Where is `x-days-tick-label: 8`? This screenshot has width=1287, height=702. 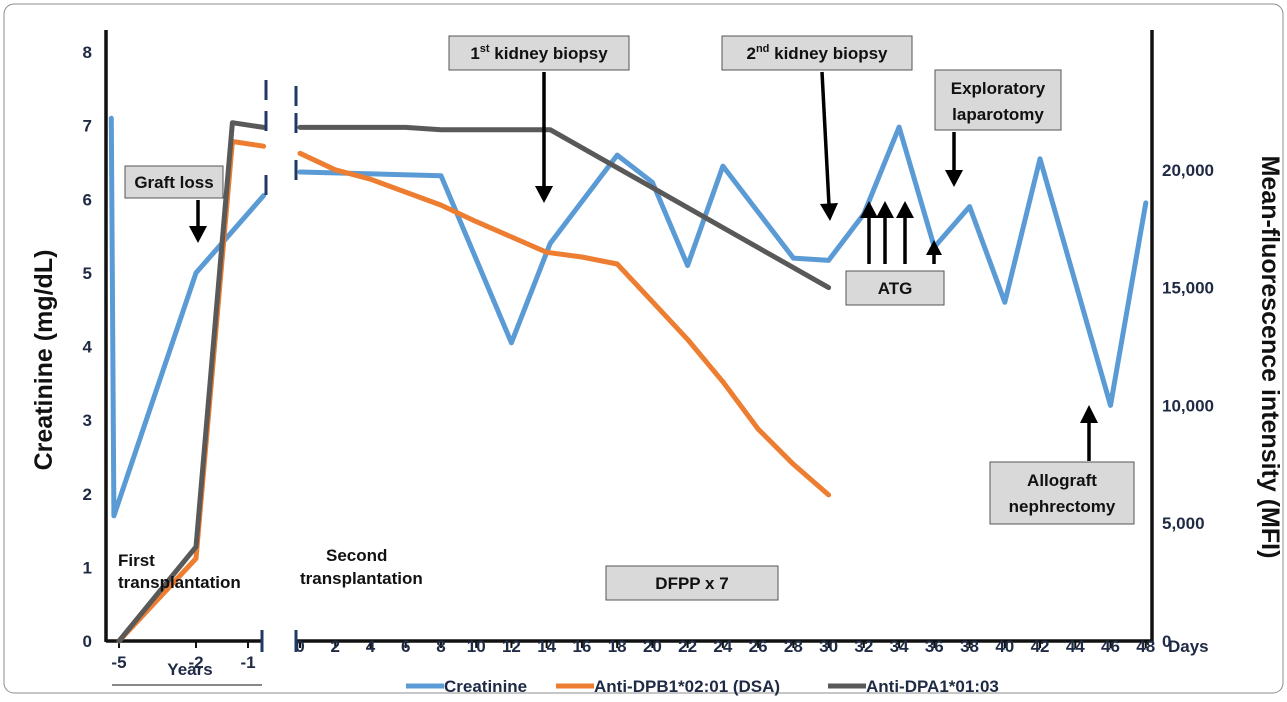 x-days-tick-label: 8 is located at coordinates (440, 646).